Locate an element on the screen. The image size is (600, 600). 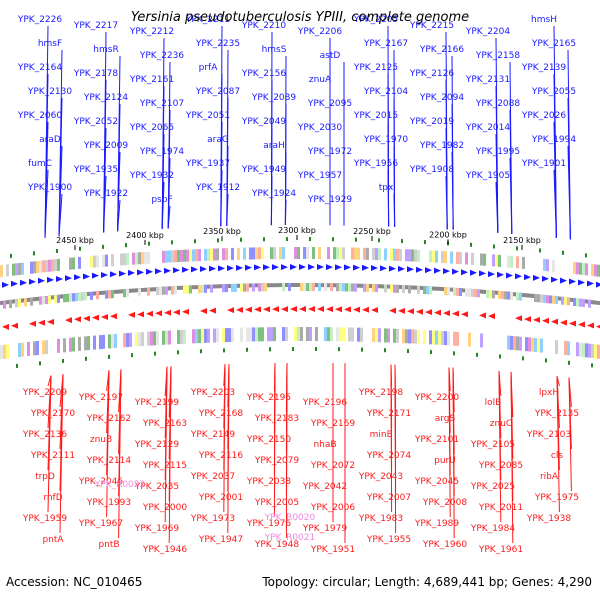
forward-gene-label: YPK_2124 is located at coordinates (106, 98).